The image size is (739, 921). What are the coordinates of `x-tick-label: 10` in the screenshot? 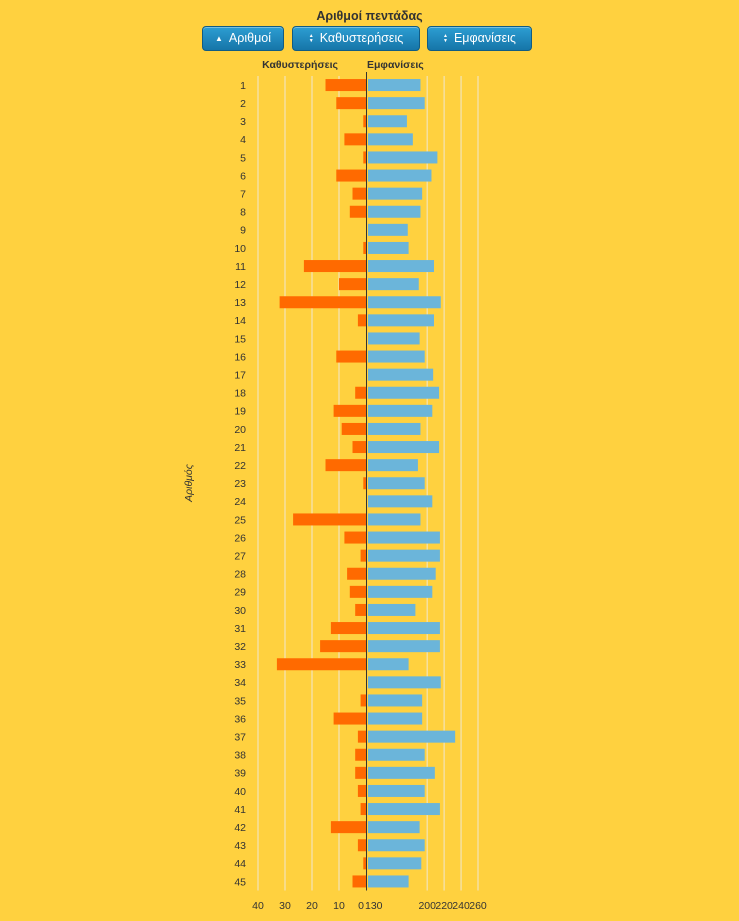 It's located at (339, 906).